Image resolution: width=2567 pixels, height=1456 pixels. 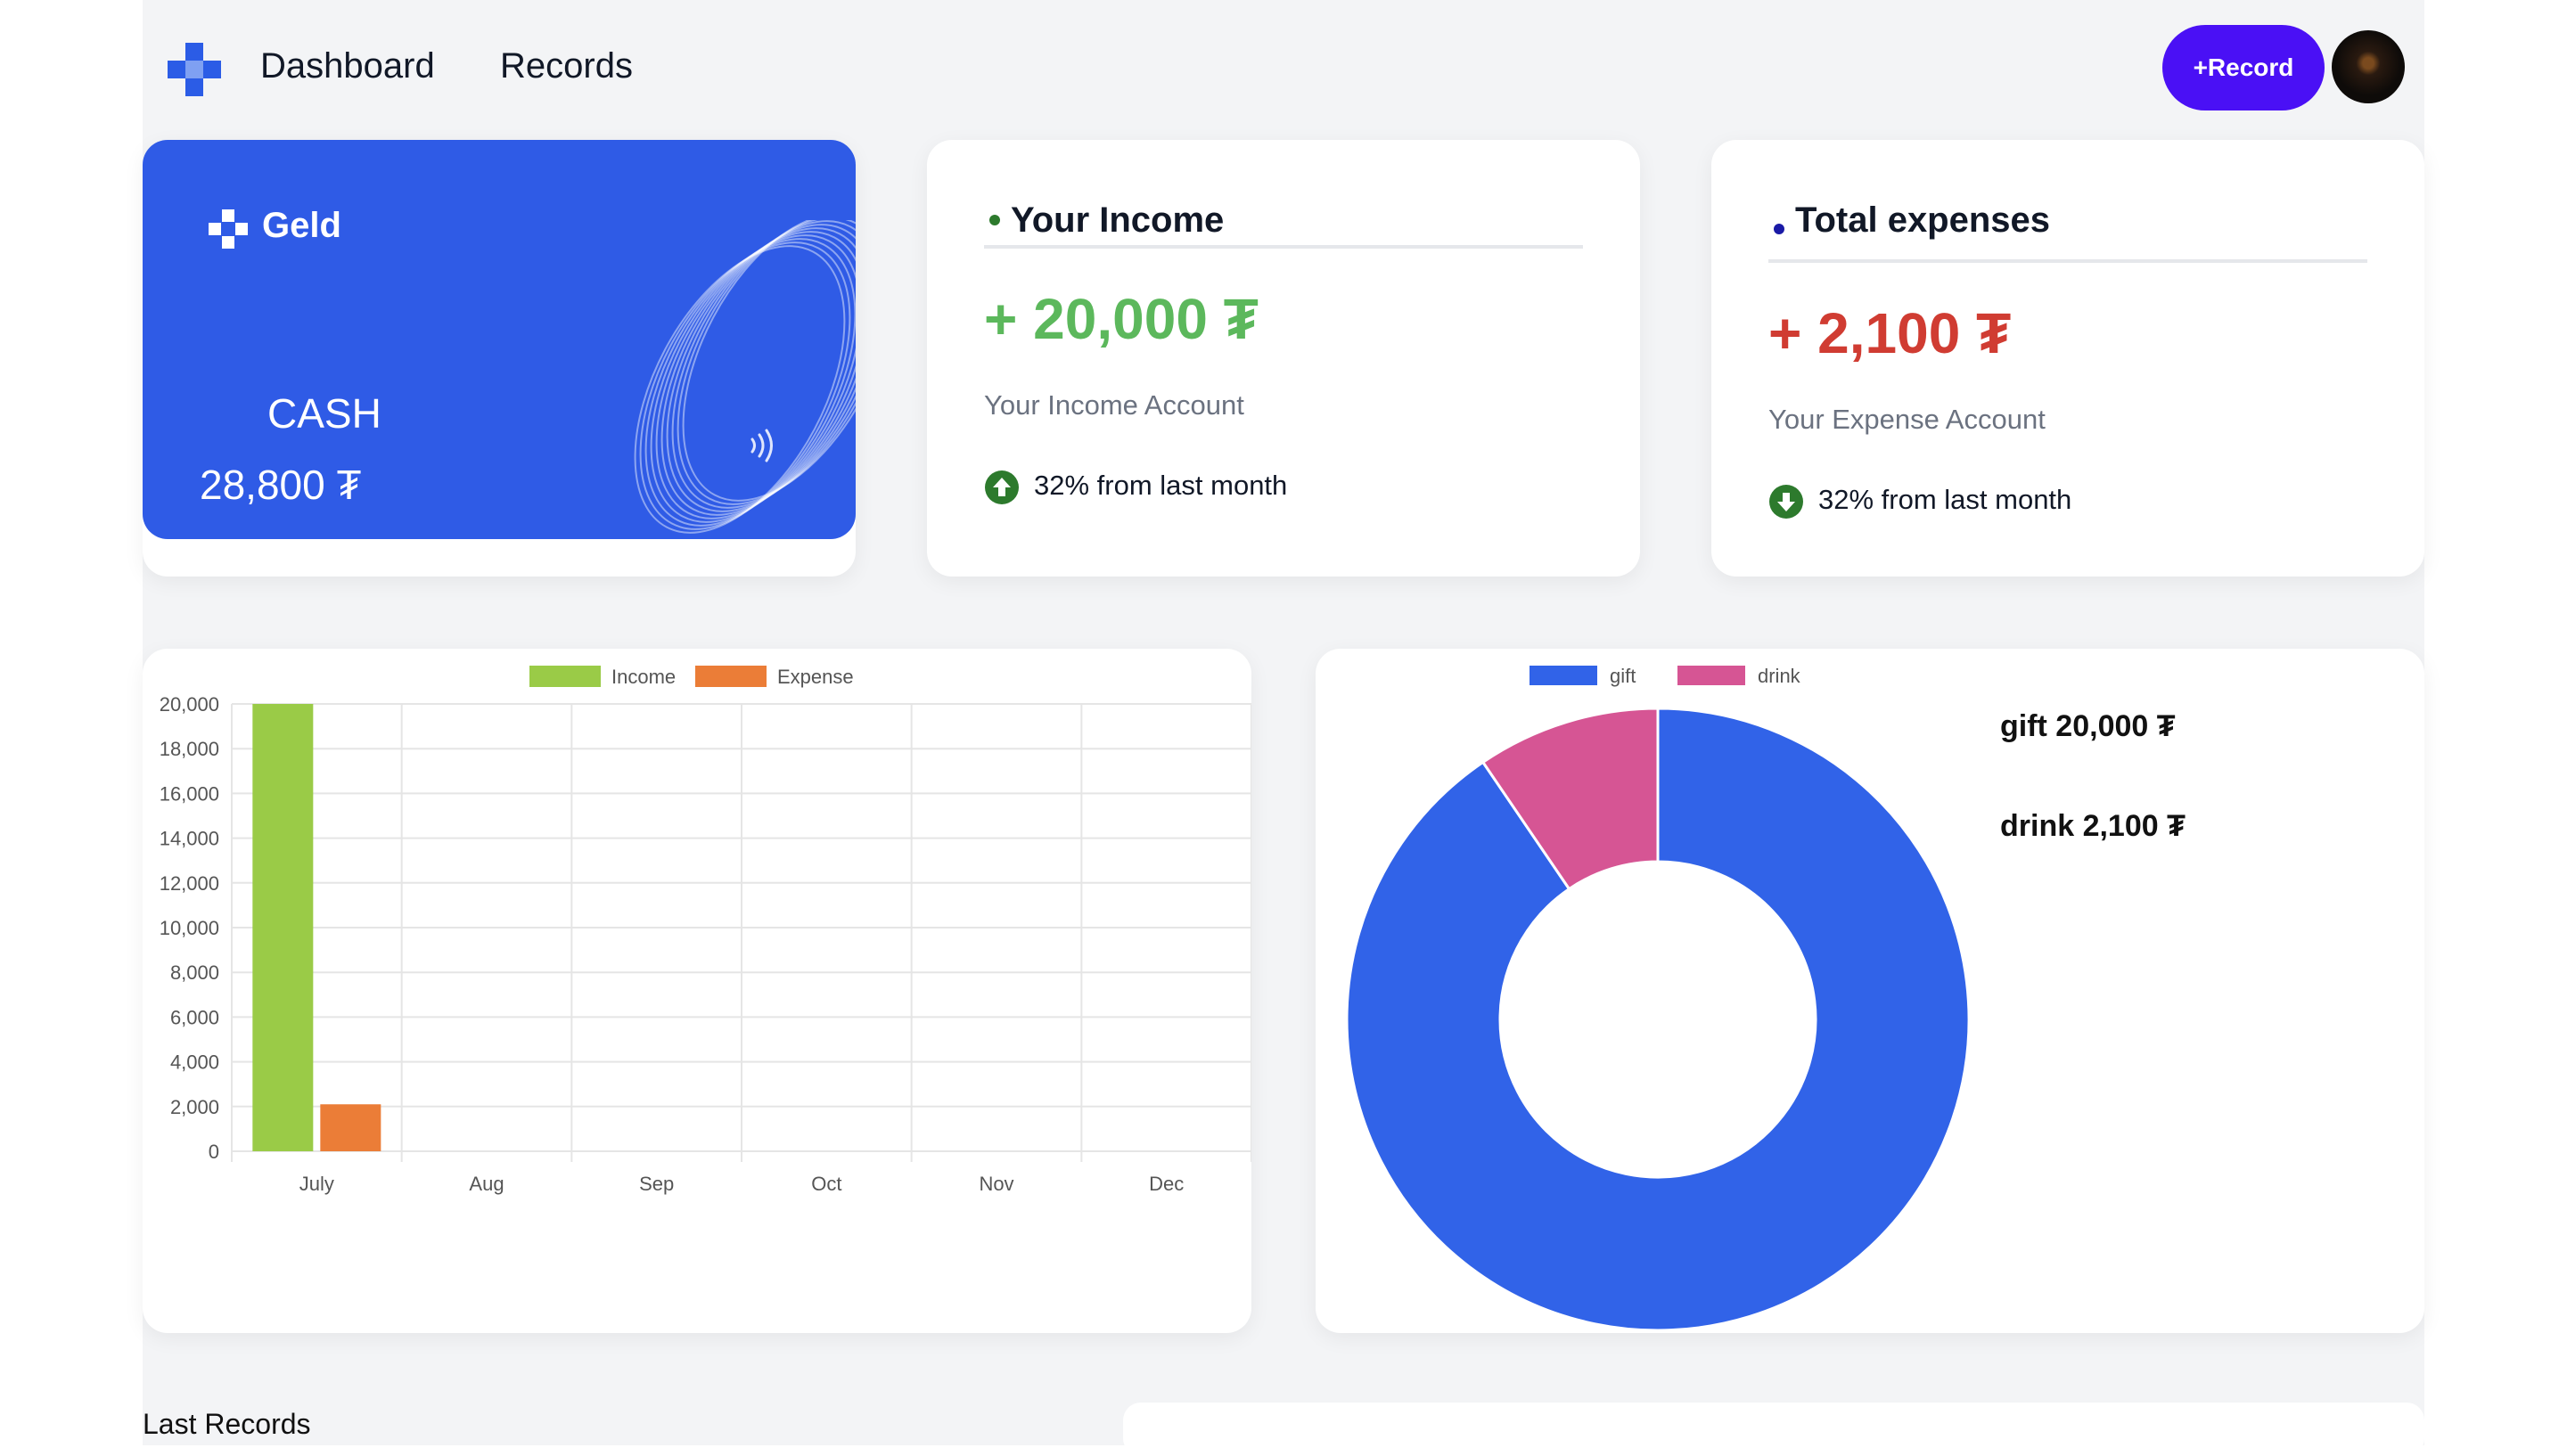 I want to click on x-tick-label: Dec, so click(x=1167, y=1184).